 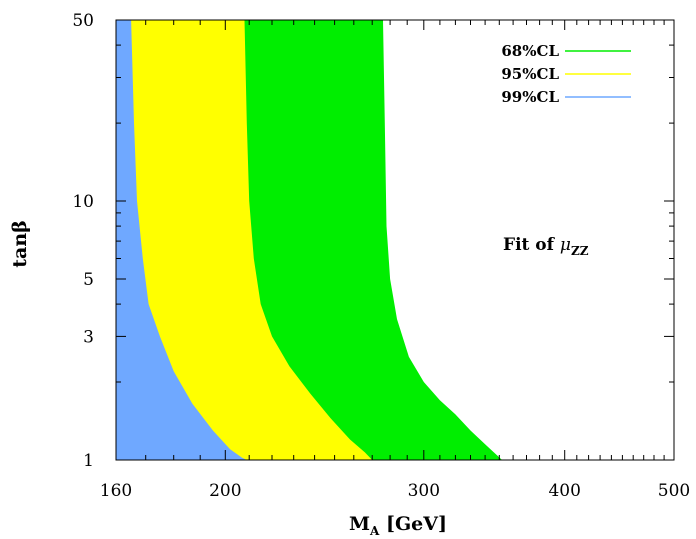 I want to click on x-tick-label: 400, so click(x=564, y=491).